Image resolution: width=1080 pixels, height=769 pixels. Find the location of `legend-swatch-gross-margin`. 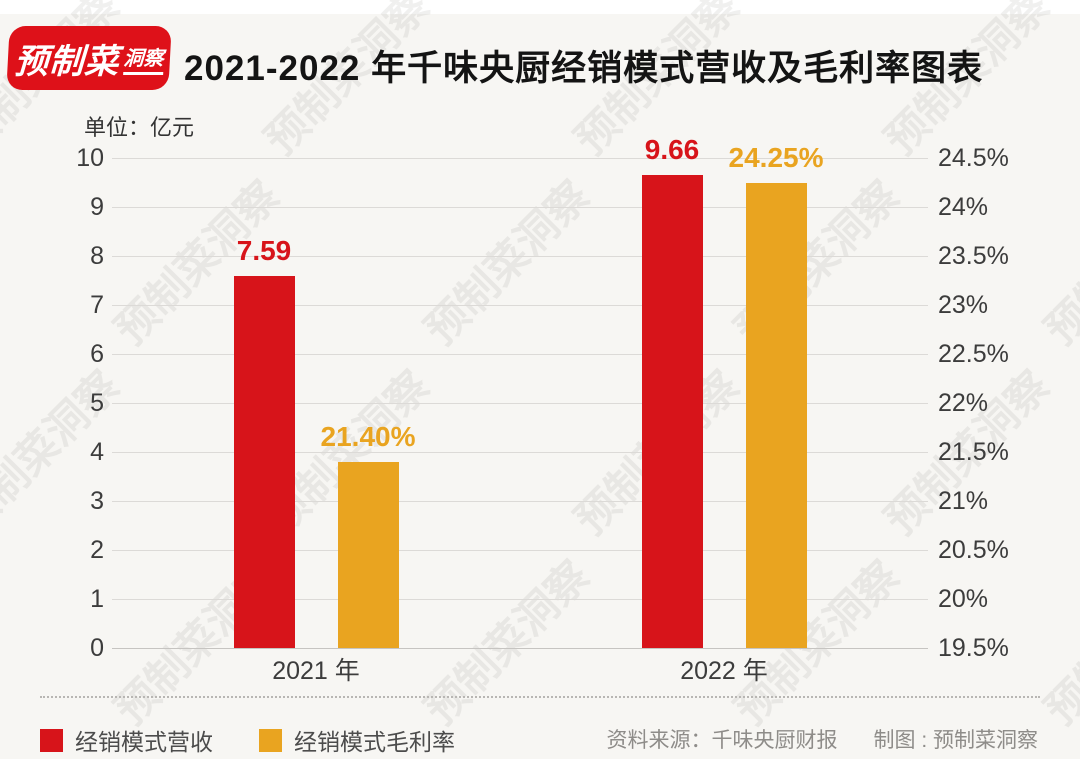

legend-swatch-gross-margin is located at coordinates (270, 740).